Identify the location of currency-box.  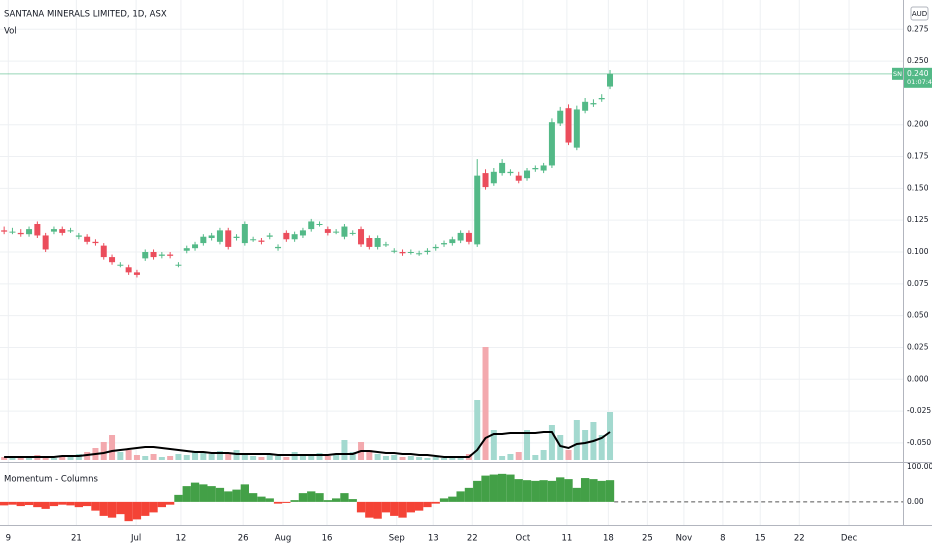
(919, 13).